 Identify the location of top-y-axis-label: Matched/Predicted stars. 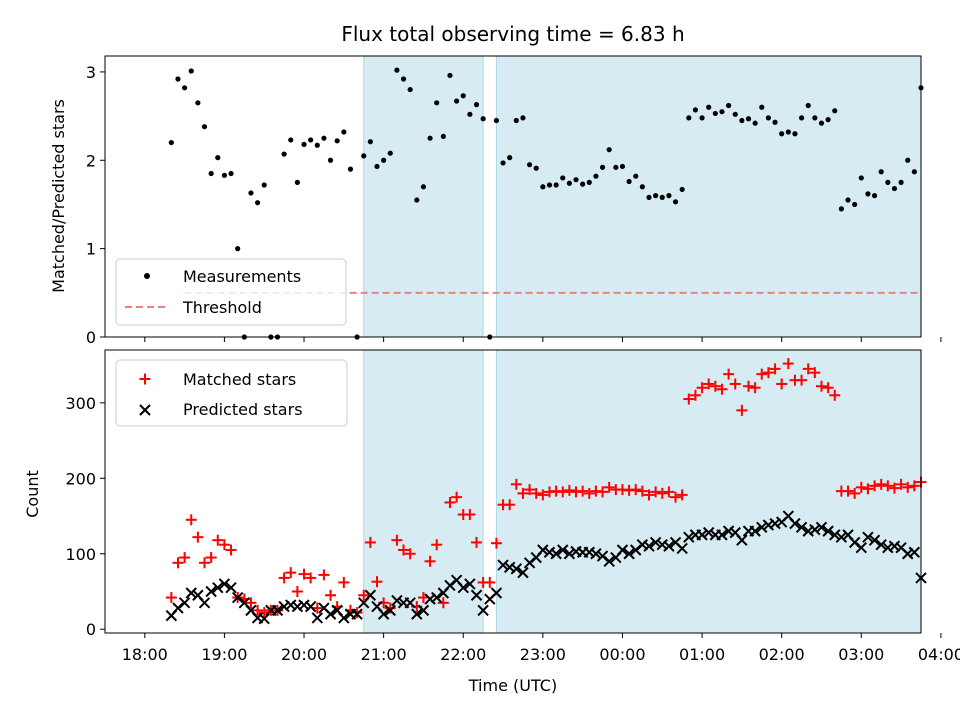
(58, 196).